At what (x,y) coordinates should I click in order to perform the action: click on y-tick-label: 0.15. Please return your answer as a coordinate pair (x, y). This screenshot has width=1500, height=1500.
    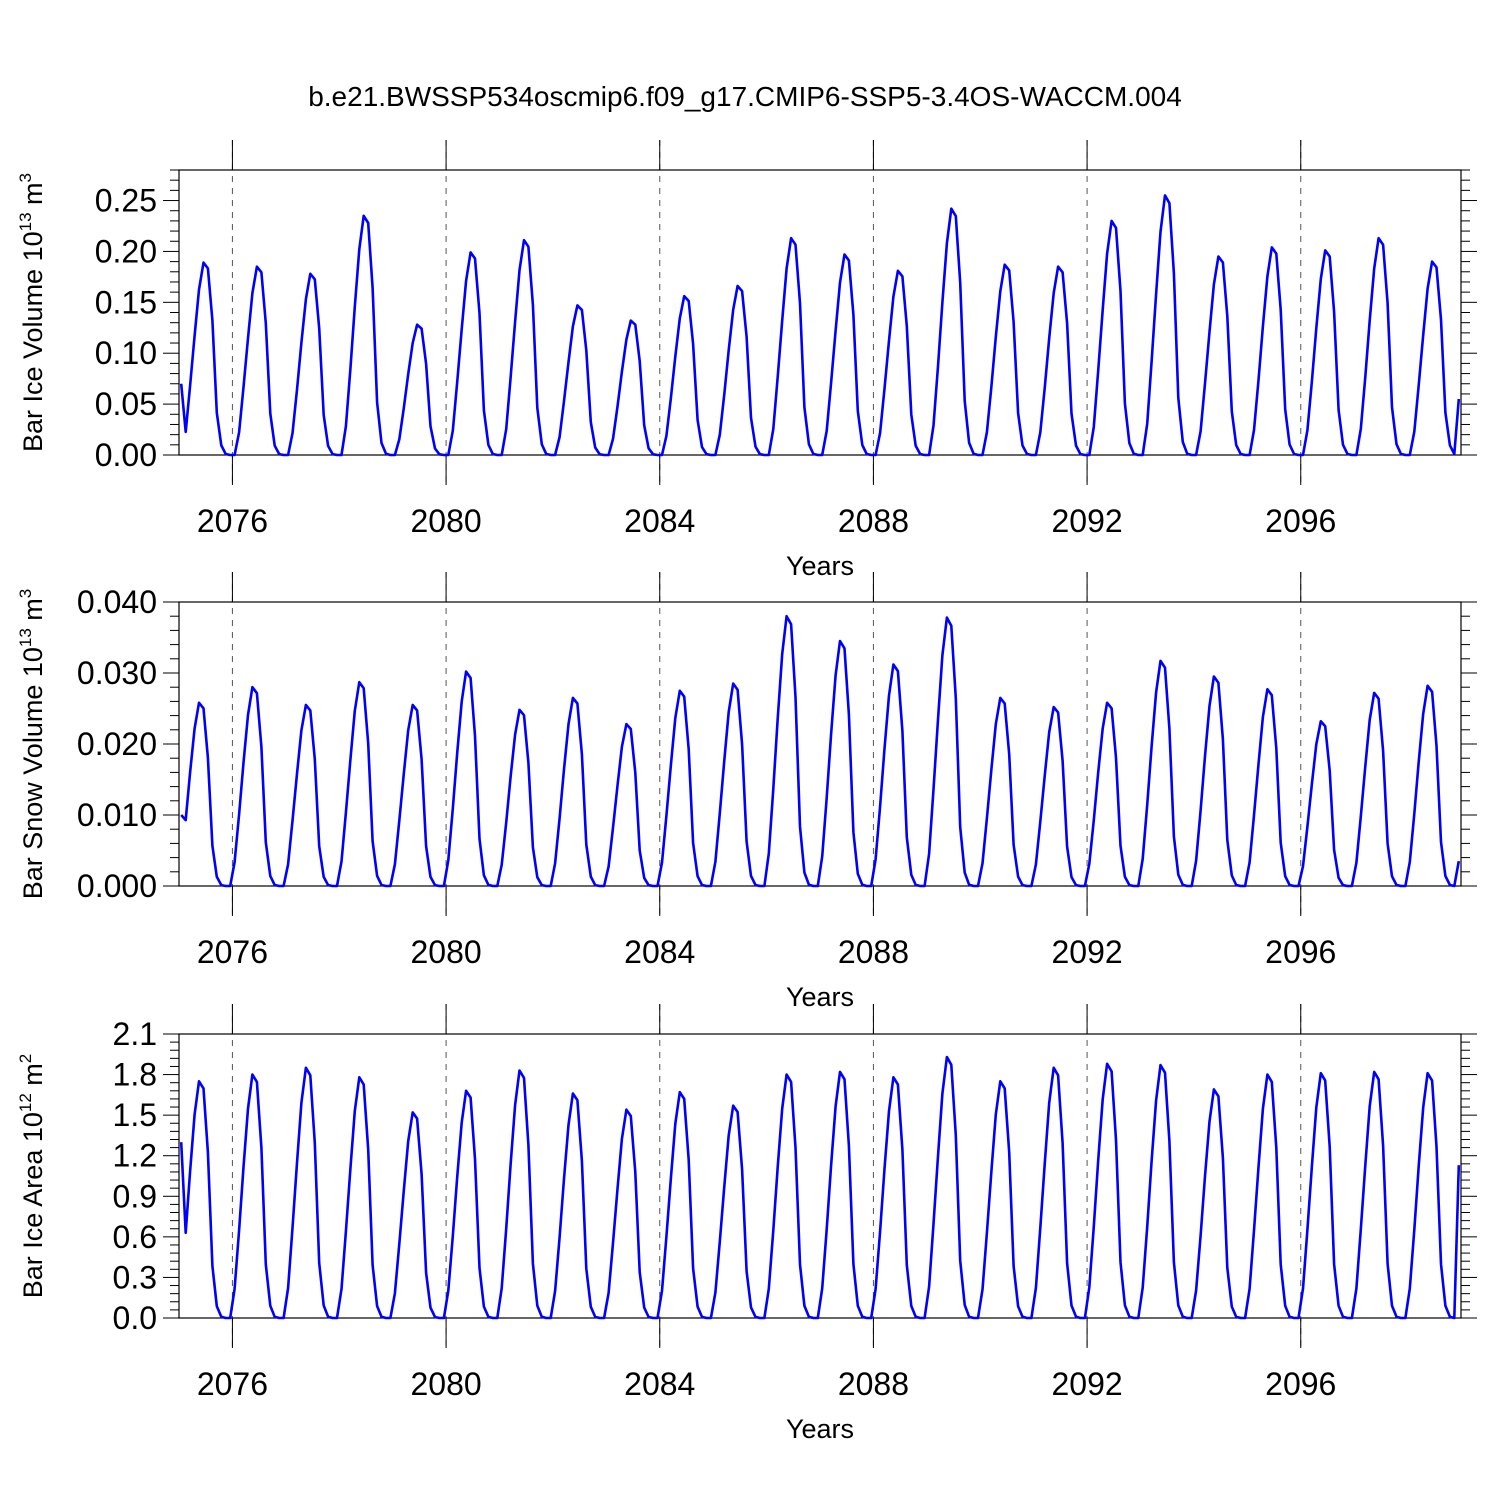
    Looking at the image, I should click on (126, 302).